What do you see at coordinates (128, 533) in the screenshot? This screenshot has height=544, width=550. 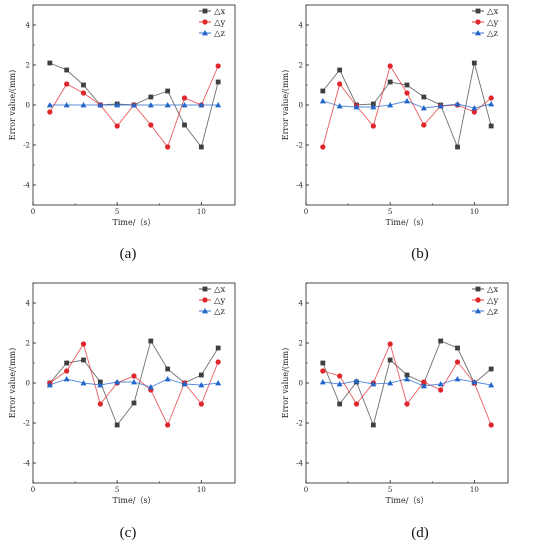 I see `panel-caption: (c)` at bounding box center [128, 533].